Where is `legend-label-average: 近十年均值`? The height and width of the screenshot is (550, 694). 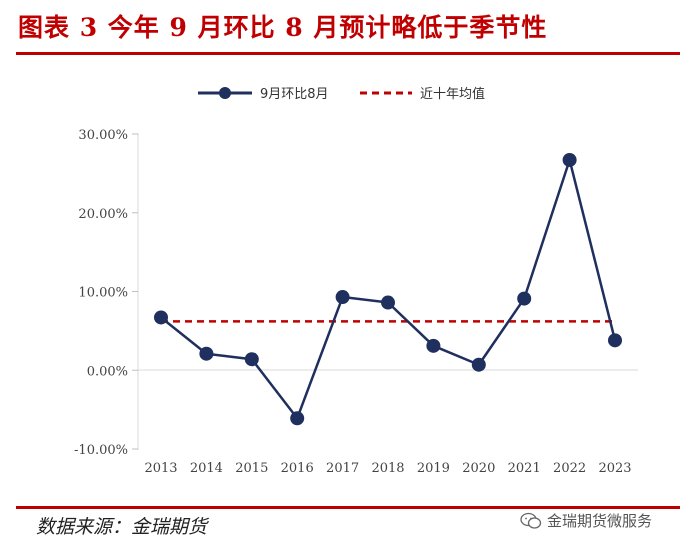
legend-label-average: 近十年均值 is located at coordinates (452, 94).